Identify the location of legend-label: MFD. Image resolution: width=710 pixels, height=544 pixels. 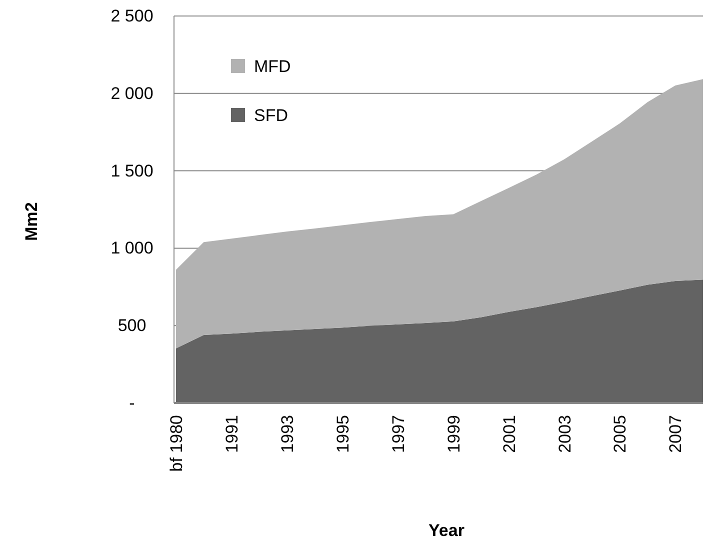
(272, 66).